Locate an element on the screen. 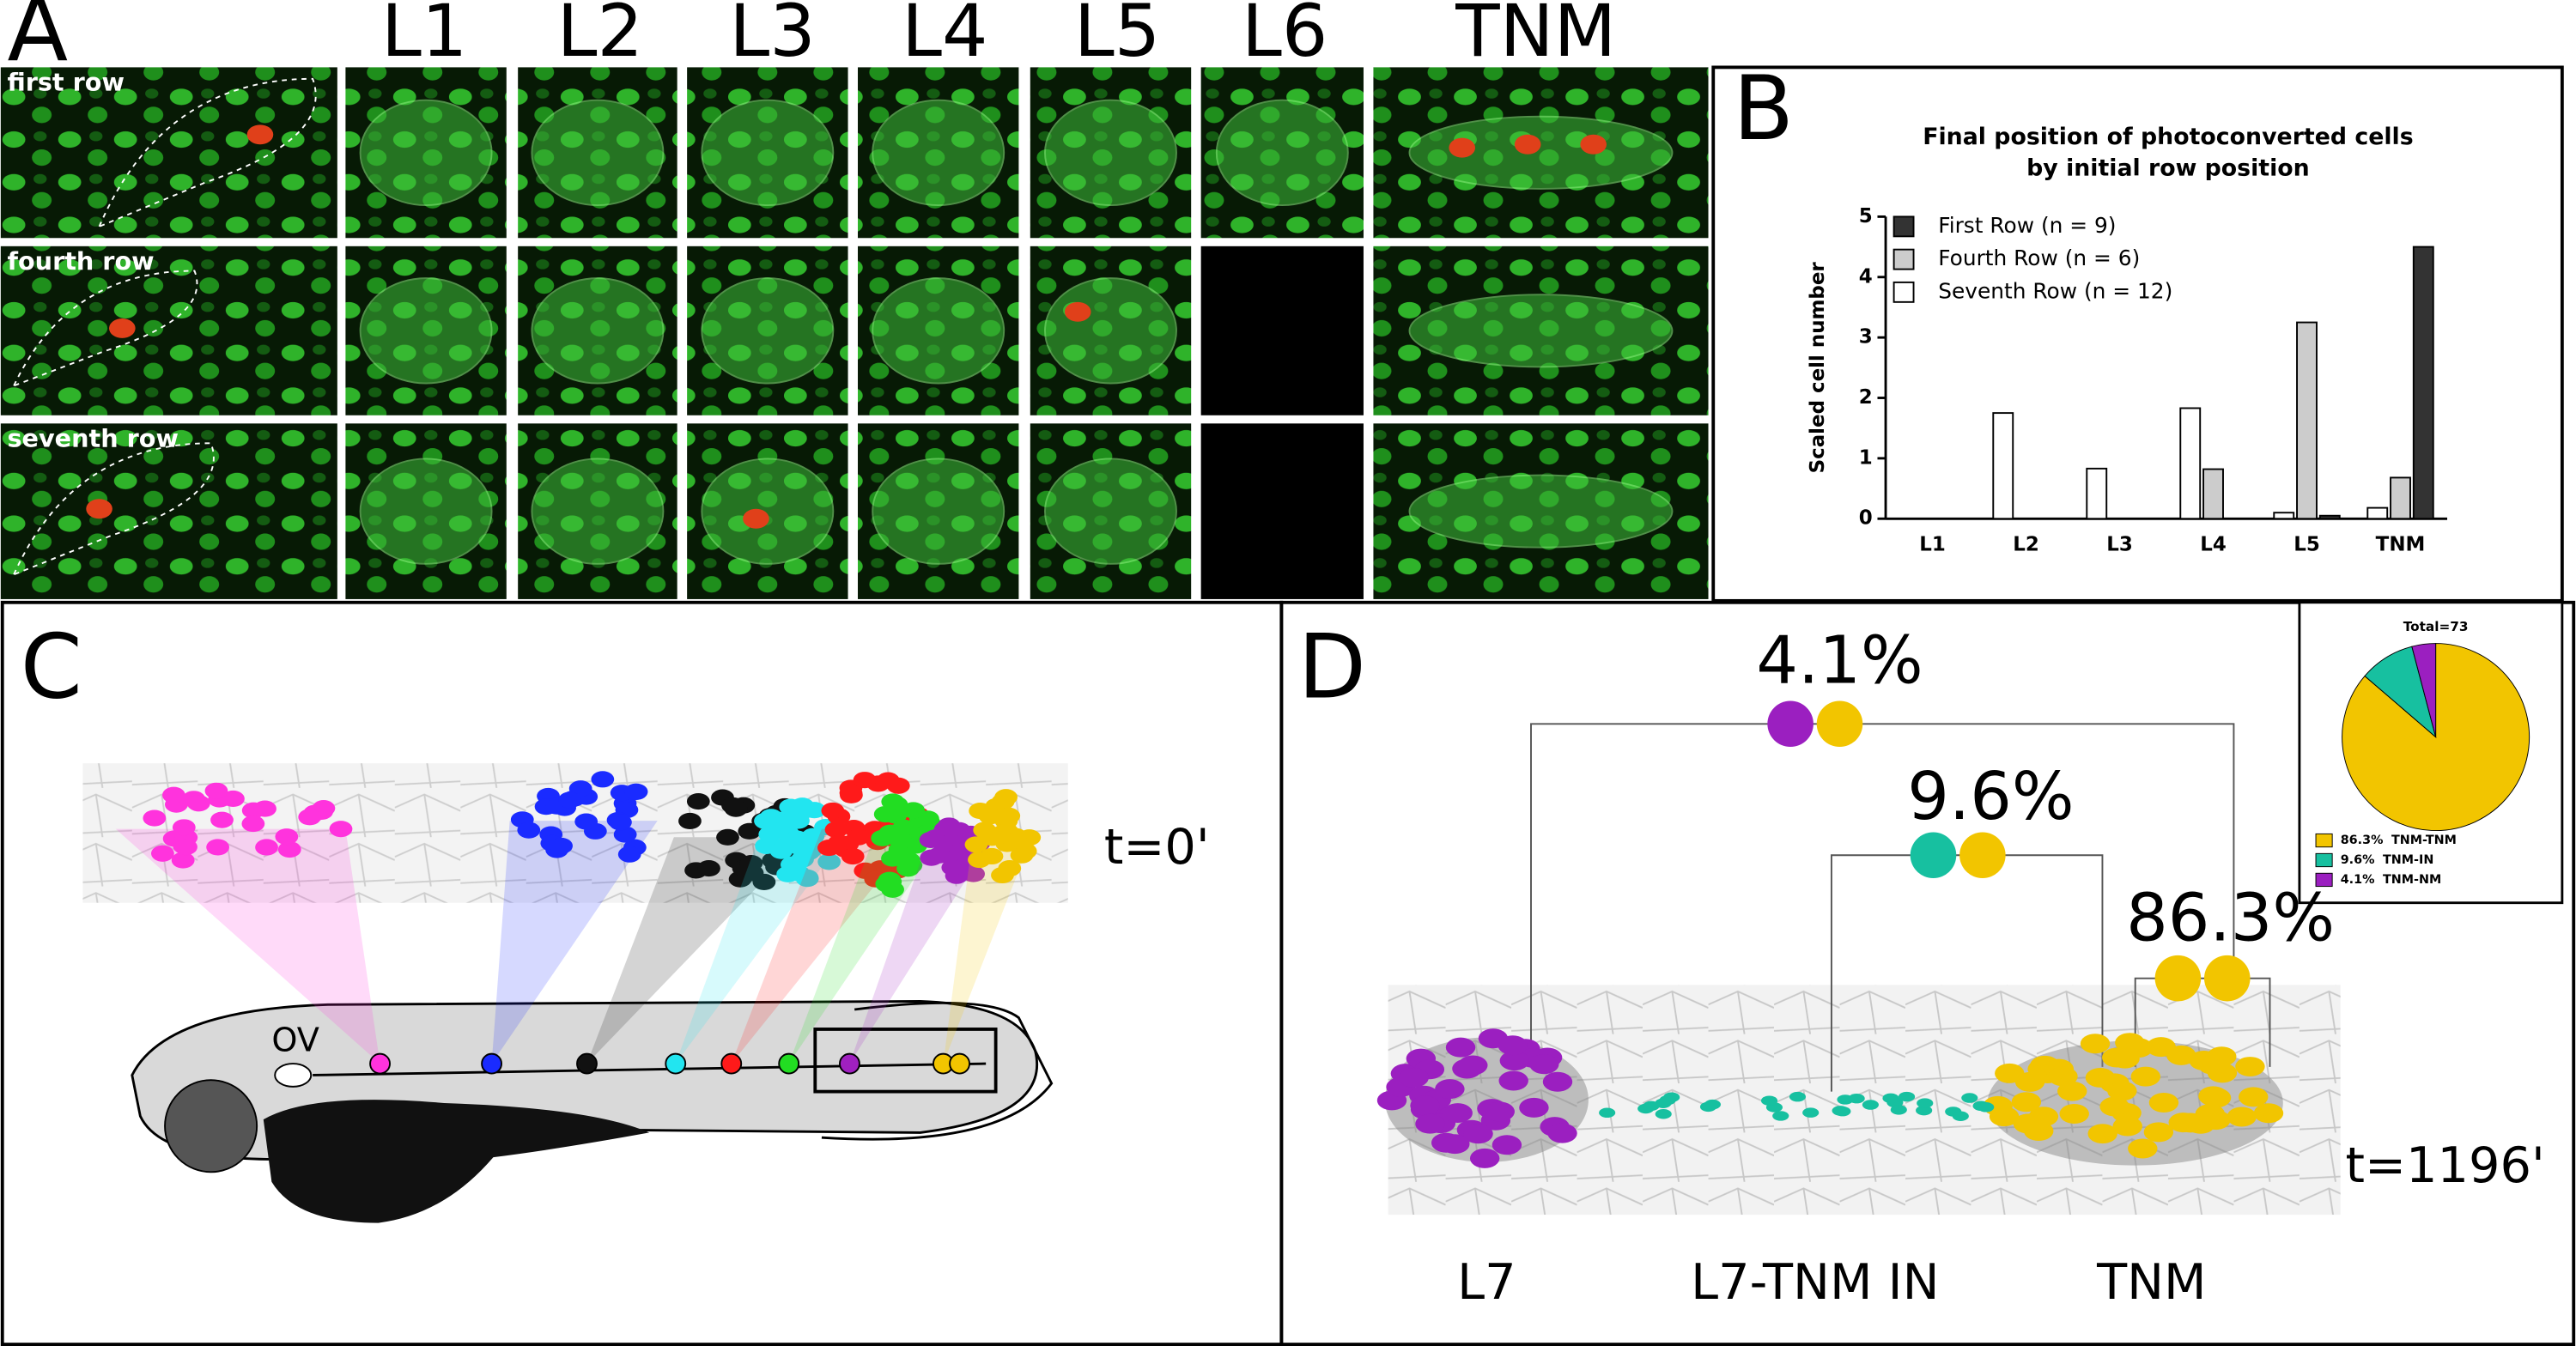  column-label: L5 is located at coordinates (1117, 37).